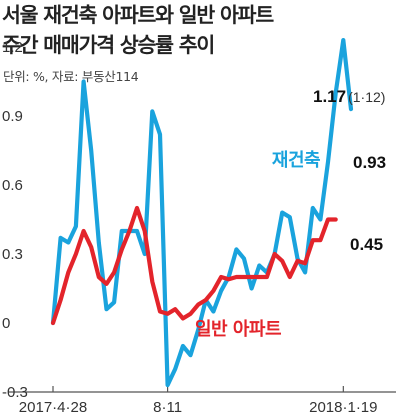 The width and height of the screenshot is (400, 420). I want to click on reconstruction-series-label: 재건축, so click(296, 160).